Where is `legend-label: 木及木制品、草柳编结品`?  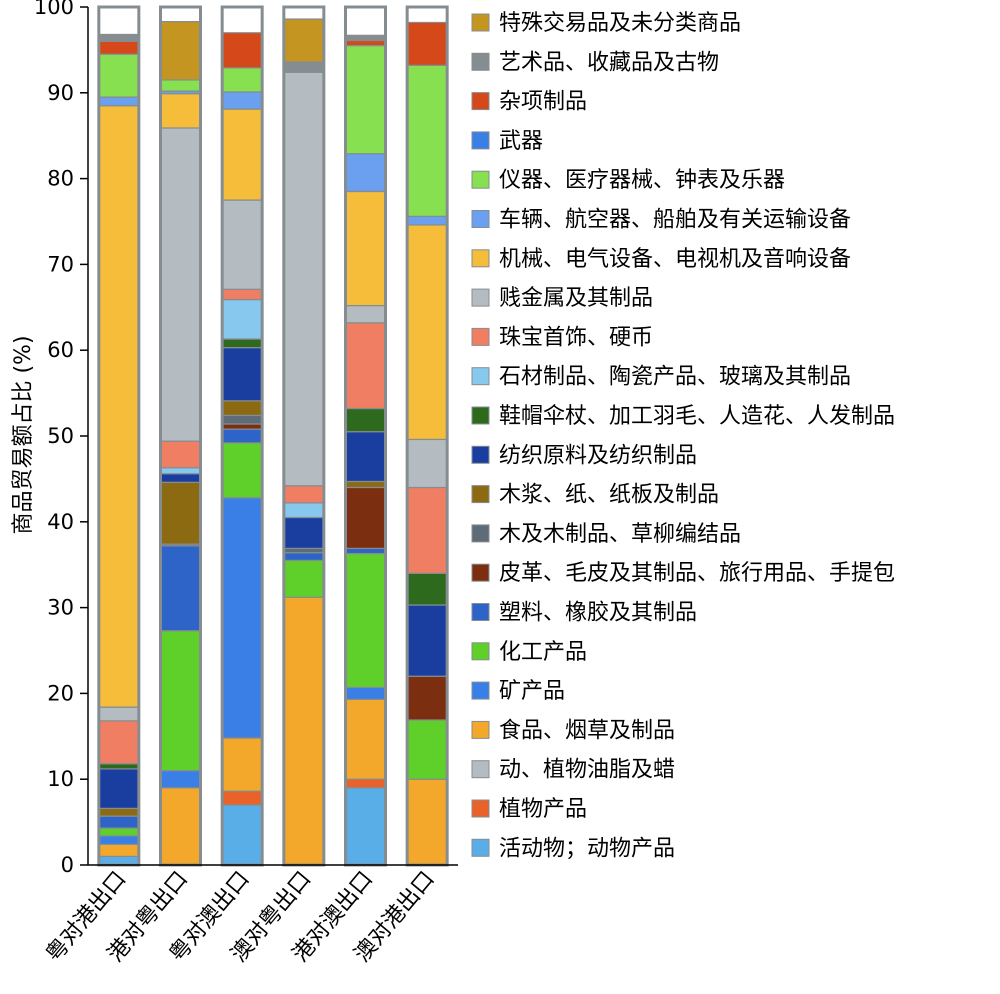 legend-label: 木及木制品、草柳编结品 is located at coordinates (620, 534).